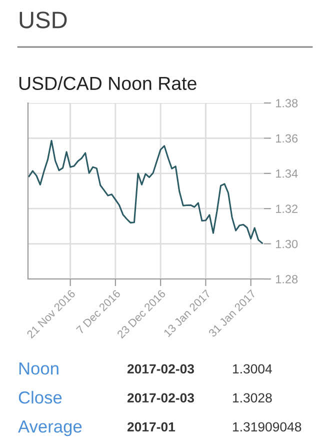  What do you see at coordinates (252, 398) in the screenshot?
I see `text: 1.3028` at bounding box center [252, 398].